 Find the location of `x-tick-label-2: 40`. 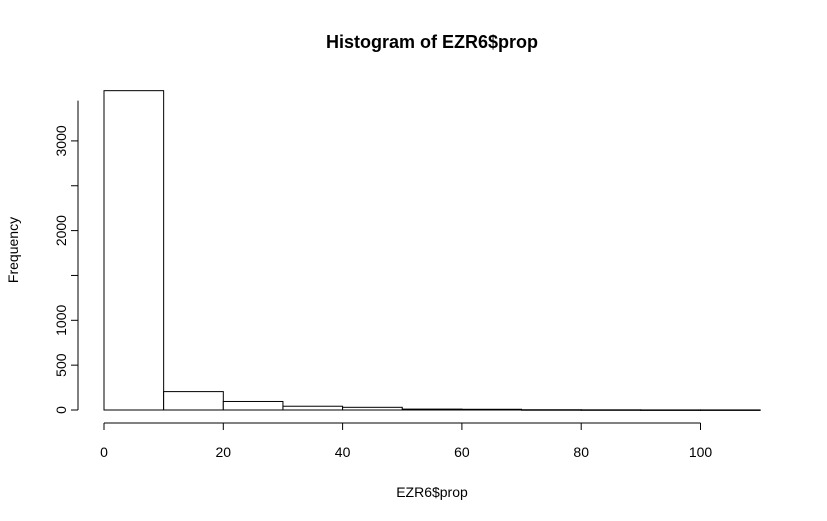

x-tick-label-2: 40 is located at coordinates (343, 452).